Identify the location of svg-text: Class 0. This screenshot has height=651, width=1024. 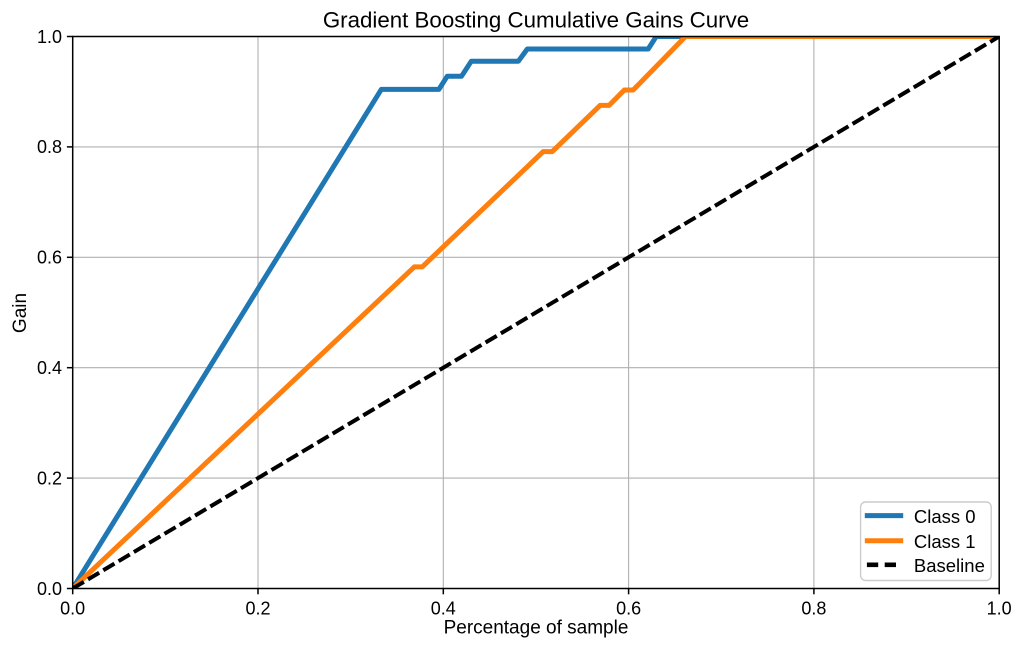
(945, 516).